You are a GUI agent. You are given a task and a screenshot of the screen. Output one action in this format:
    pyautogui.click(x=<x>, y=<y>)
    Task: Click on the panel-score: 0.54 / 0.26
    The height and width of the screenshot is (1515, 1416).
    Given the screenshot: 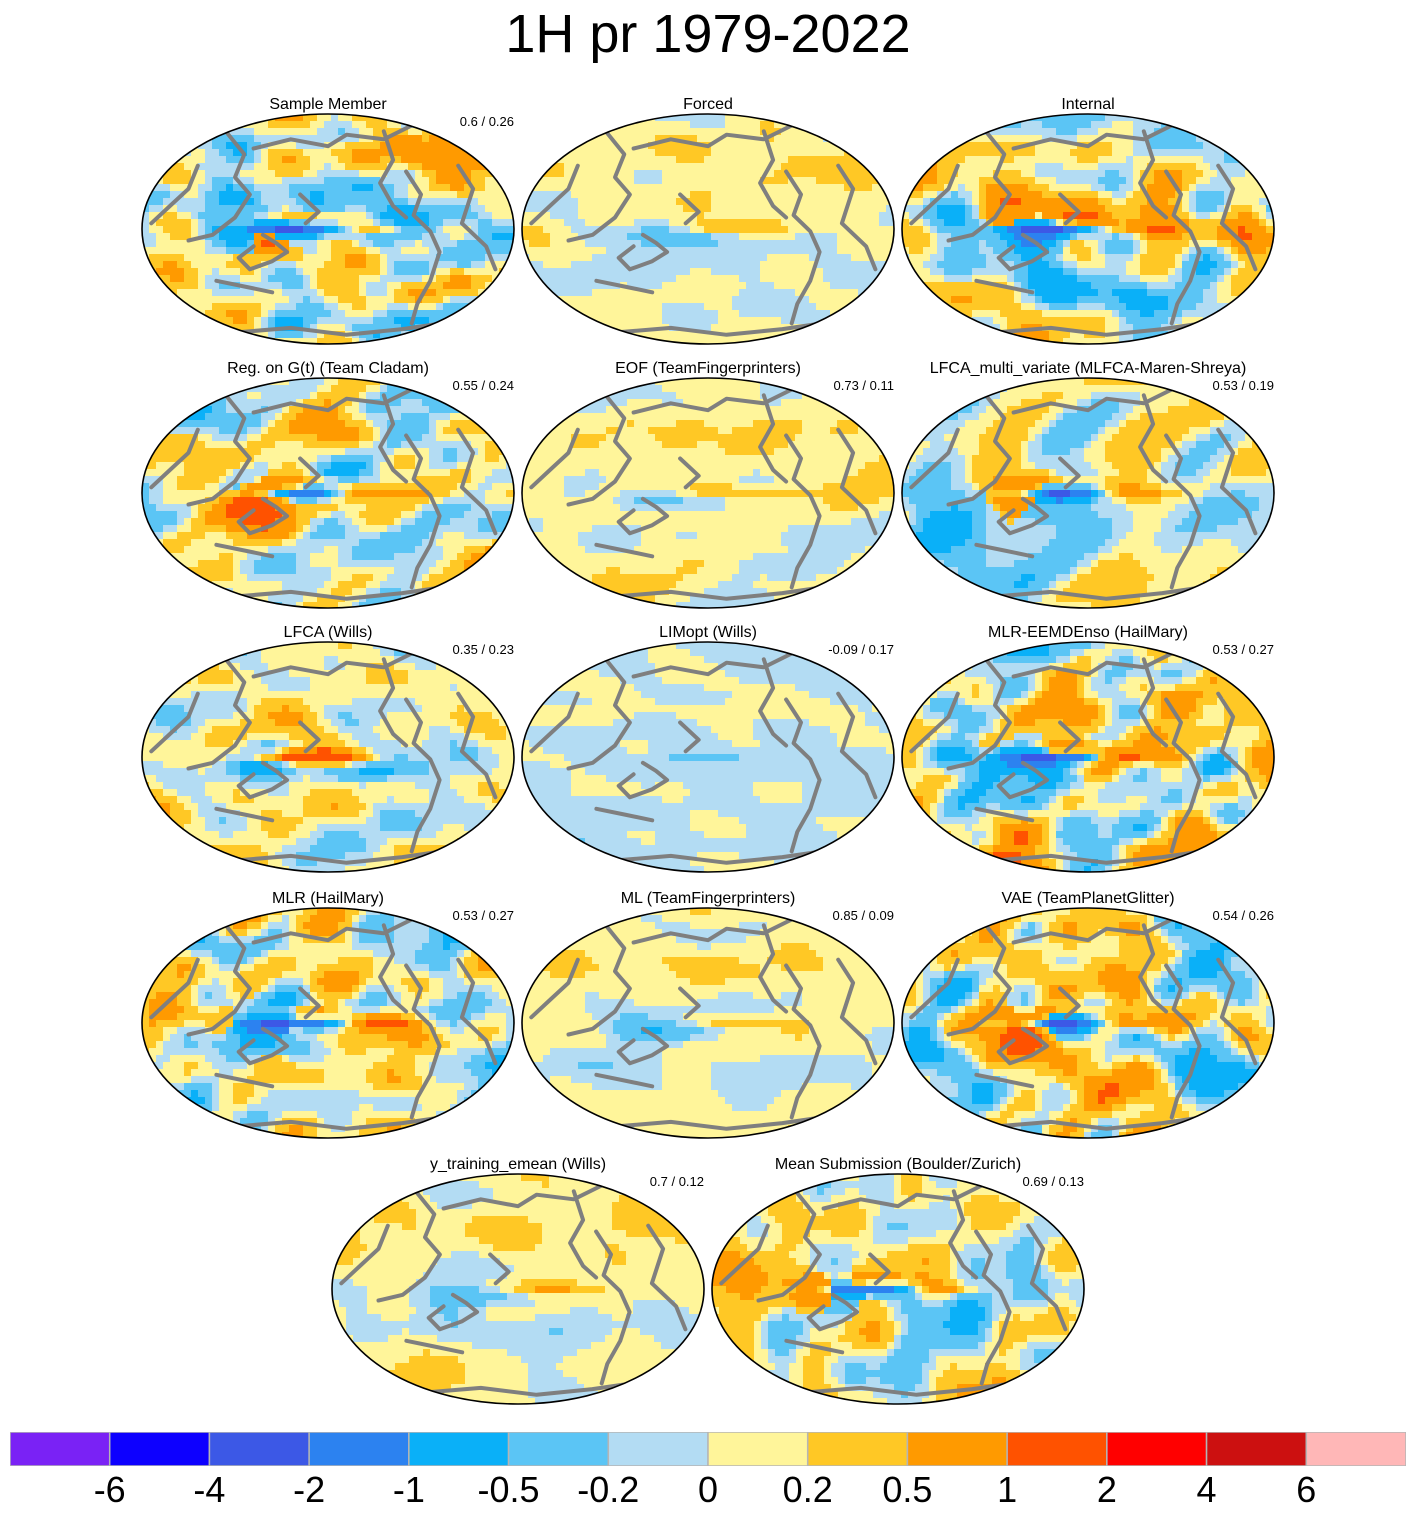 What is the action you would take?
    pyautogui.click(x=1243, y=915)
    